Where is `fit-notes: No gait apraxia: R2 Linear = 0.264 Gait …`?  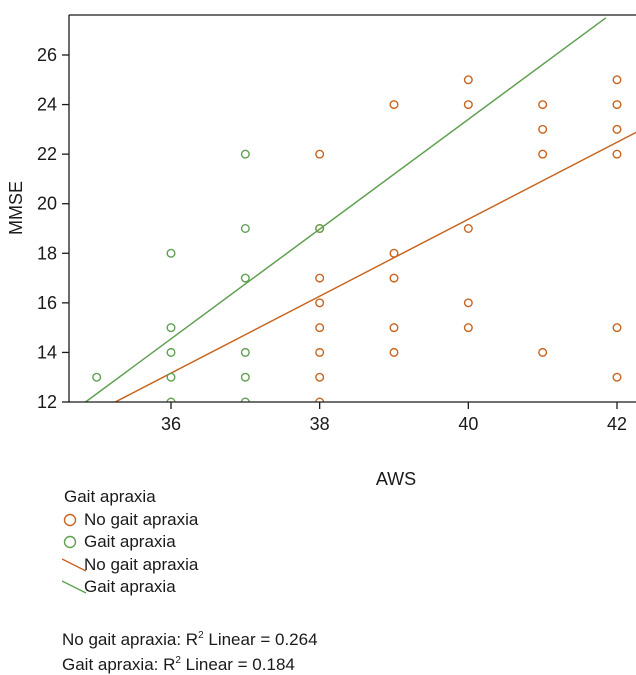
fit-notes: No gait apraxia: R2 Linear = 0.264 Gait … is located at coordinates (190, 650).